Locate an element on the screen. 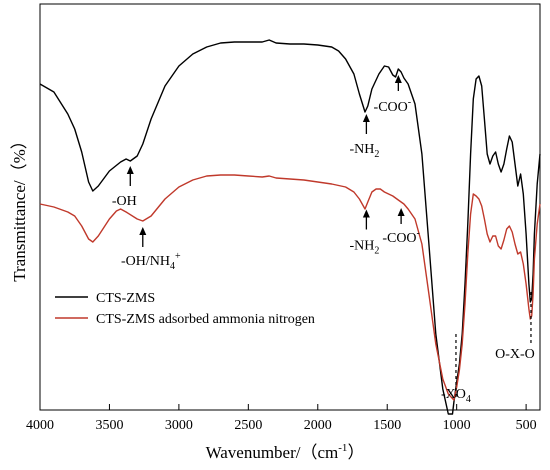 Image resolution: width=550 pixels, height=470 pixels. x-tick-label: 3500 is located at coordinates (109, 425).